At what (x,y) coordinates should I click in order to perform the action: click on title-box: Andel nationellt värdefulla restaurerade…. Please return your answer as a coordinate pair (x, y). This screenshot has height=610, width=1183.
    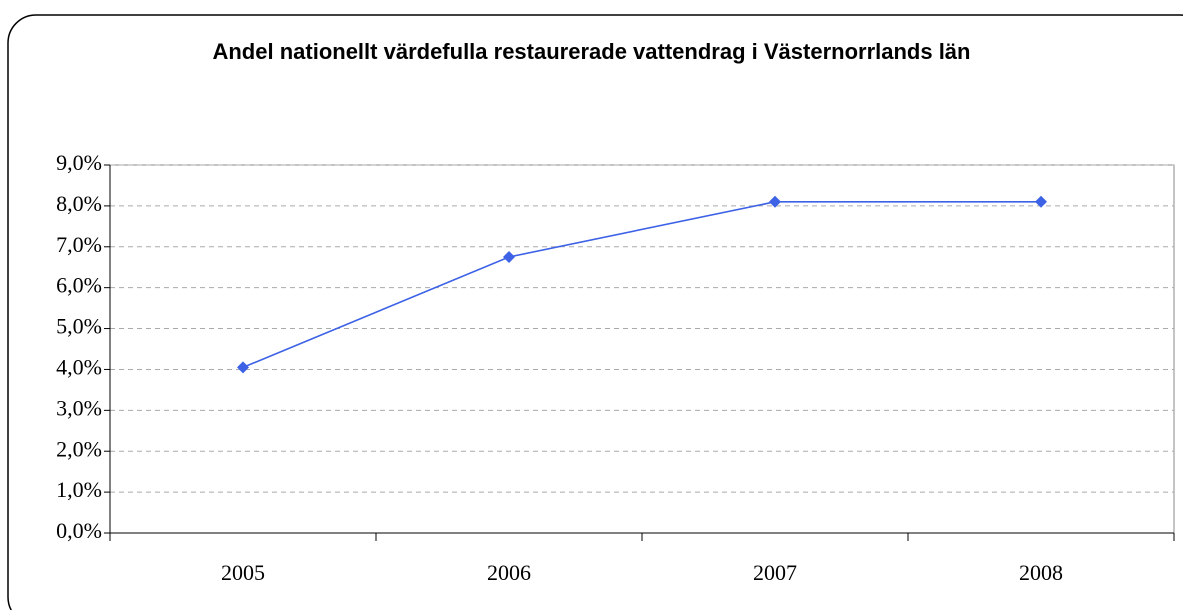
    Looking at the image, I should click on (591, 52).